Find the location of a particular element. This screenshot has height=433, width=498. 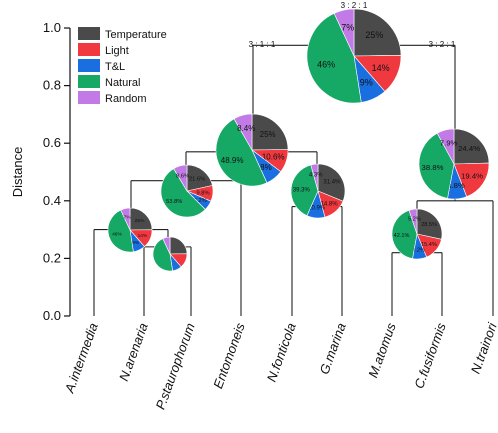

taxon-label: N.arenaria is located at coordinates (133, 352).